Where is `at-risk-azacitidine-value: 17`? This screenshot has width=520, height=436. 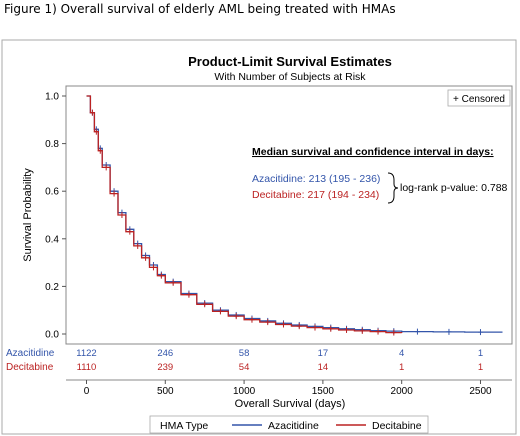
at-risk-azacitidine-value: 17 is located at coordinates (323, 353).